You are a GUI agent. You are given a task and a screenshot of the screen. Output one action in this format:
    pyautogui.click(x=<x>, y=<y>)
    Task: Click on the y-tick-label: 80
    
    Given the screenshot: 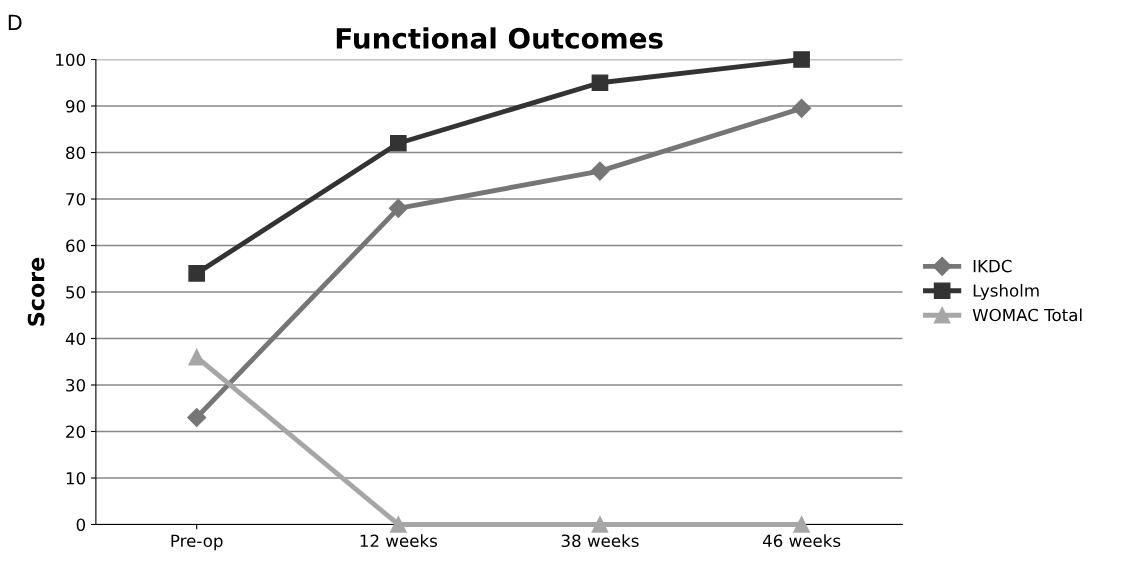 What is the action you would take?
    pyautogui.click(x=76, y=153)
    